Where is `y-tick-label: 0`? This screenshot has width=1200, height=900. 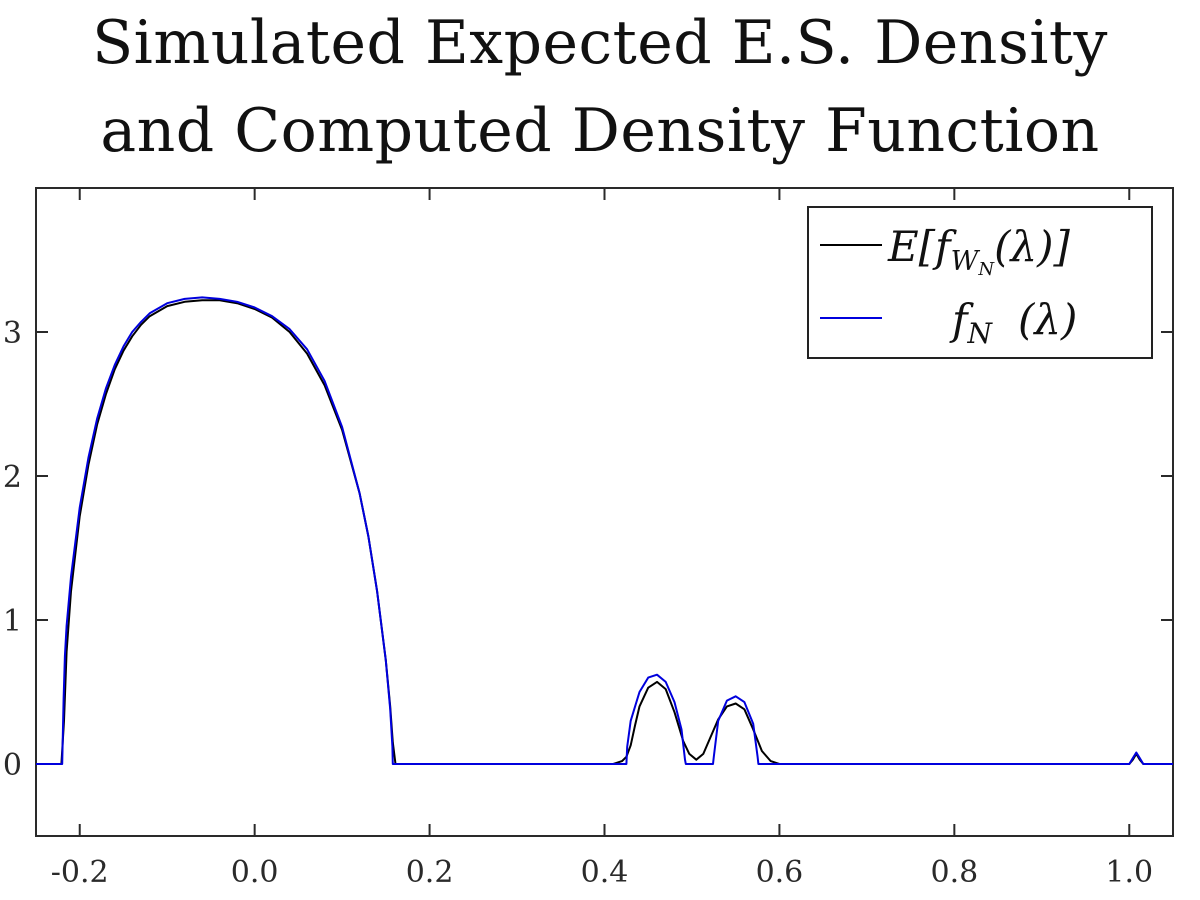 y-tick-label: 0 is located at coordinates (12, 765).